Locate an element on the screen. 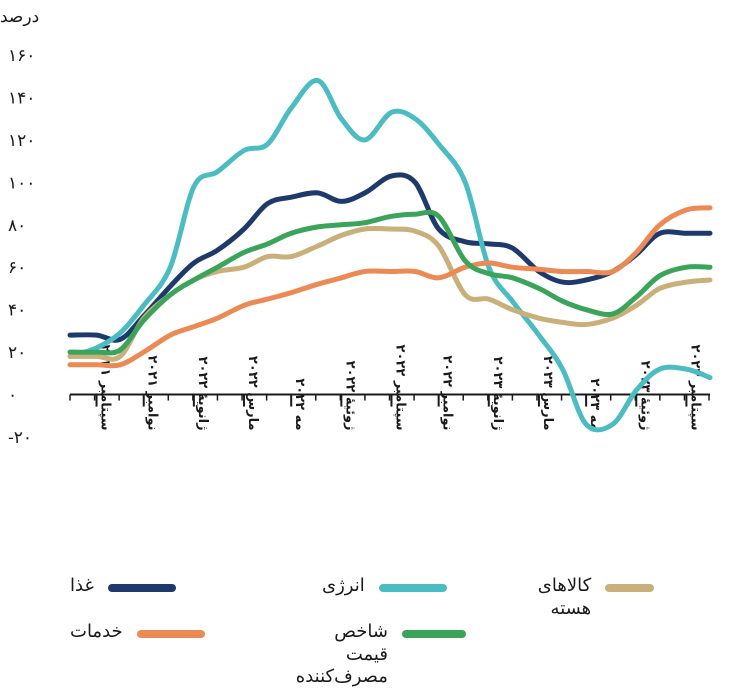  legend-item-energy: انرژی is located at coordinates (377, 586).